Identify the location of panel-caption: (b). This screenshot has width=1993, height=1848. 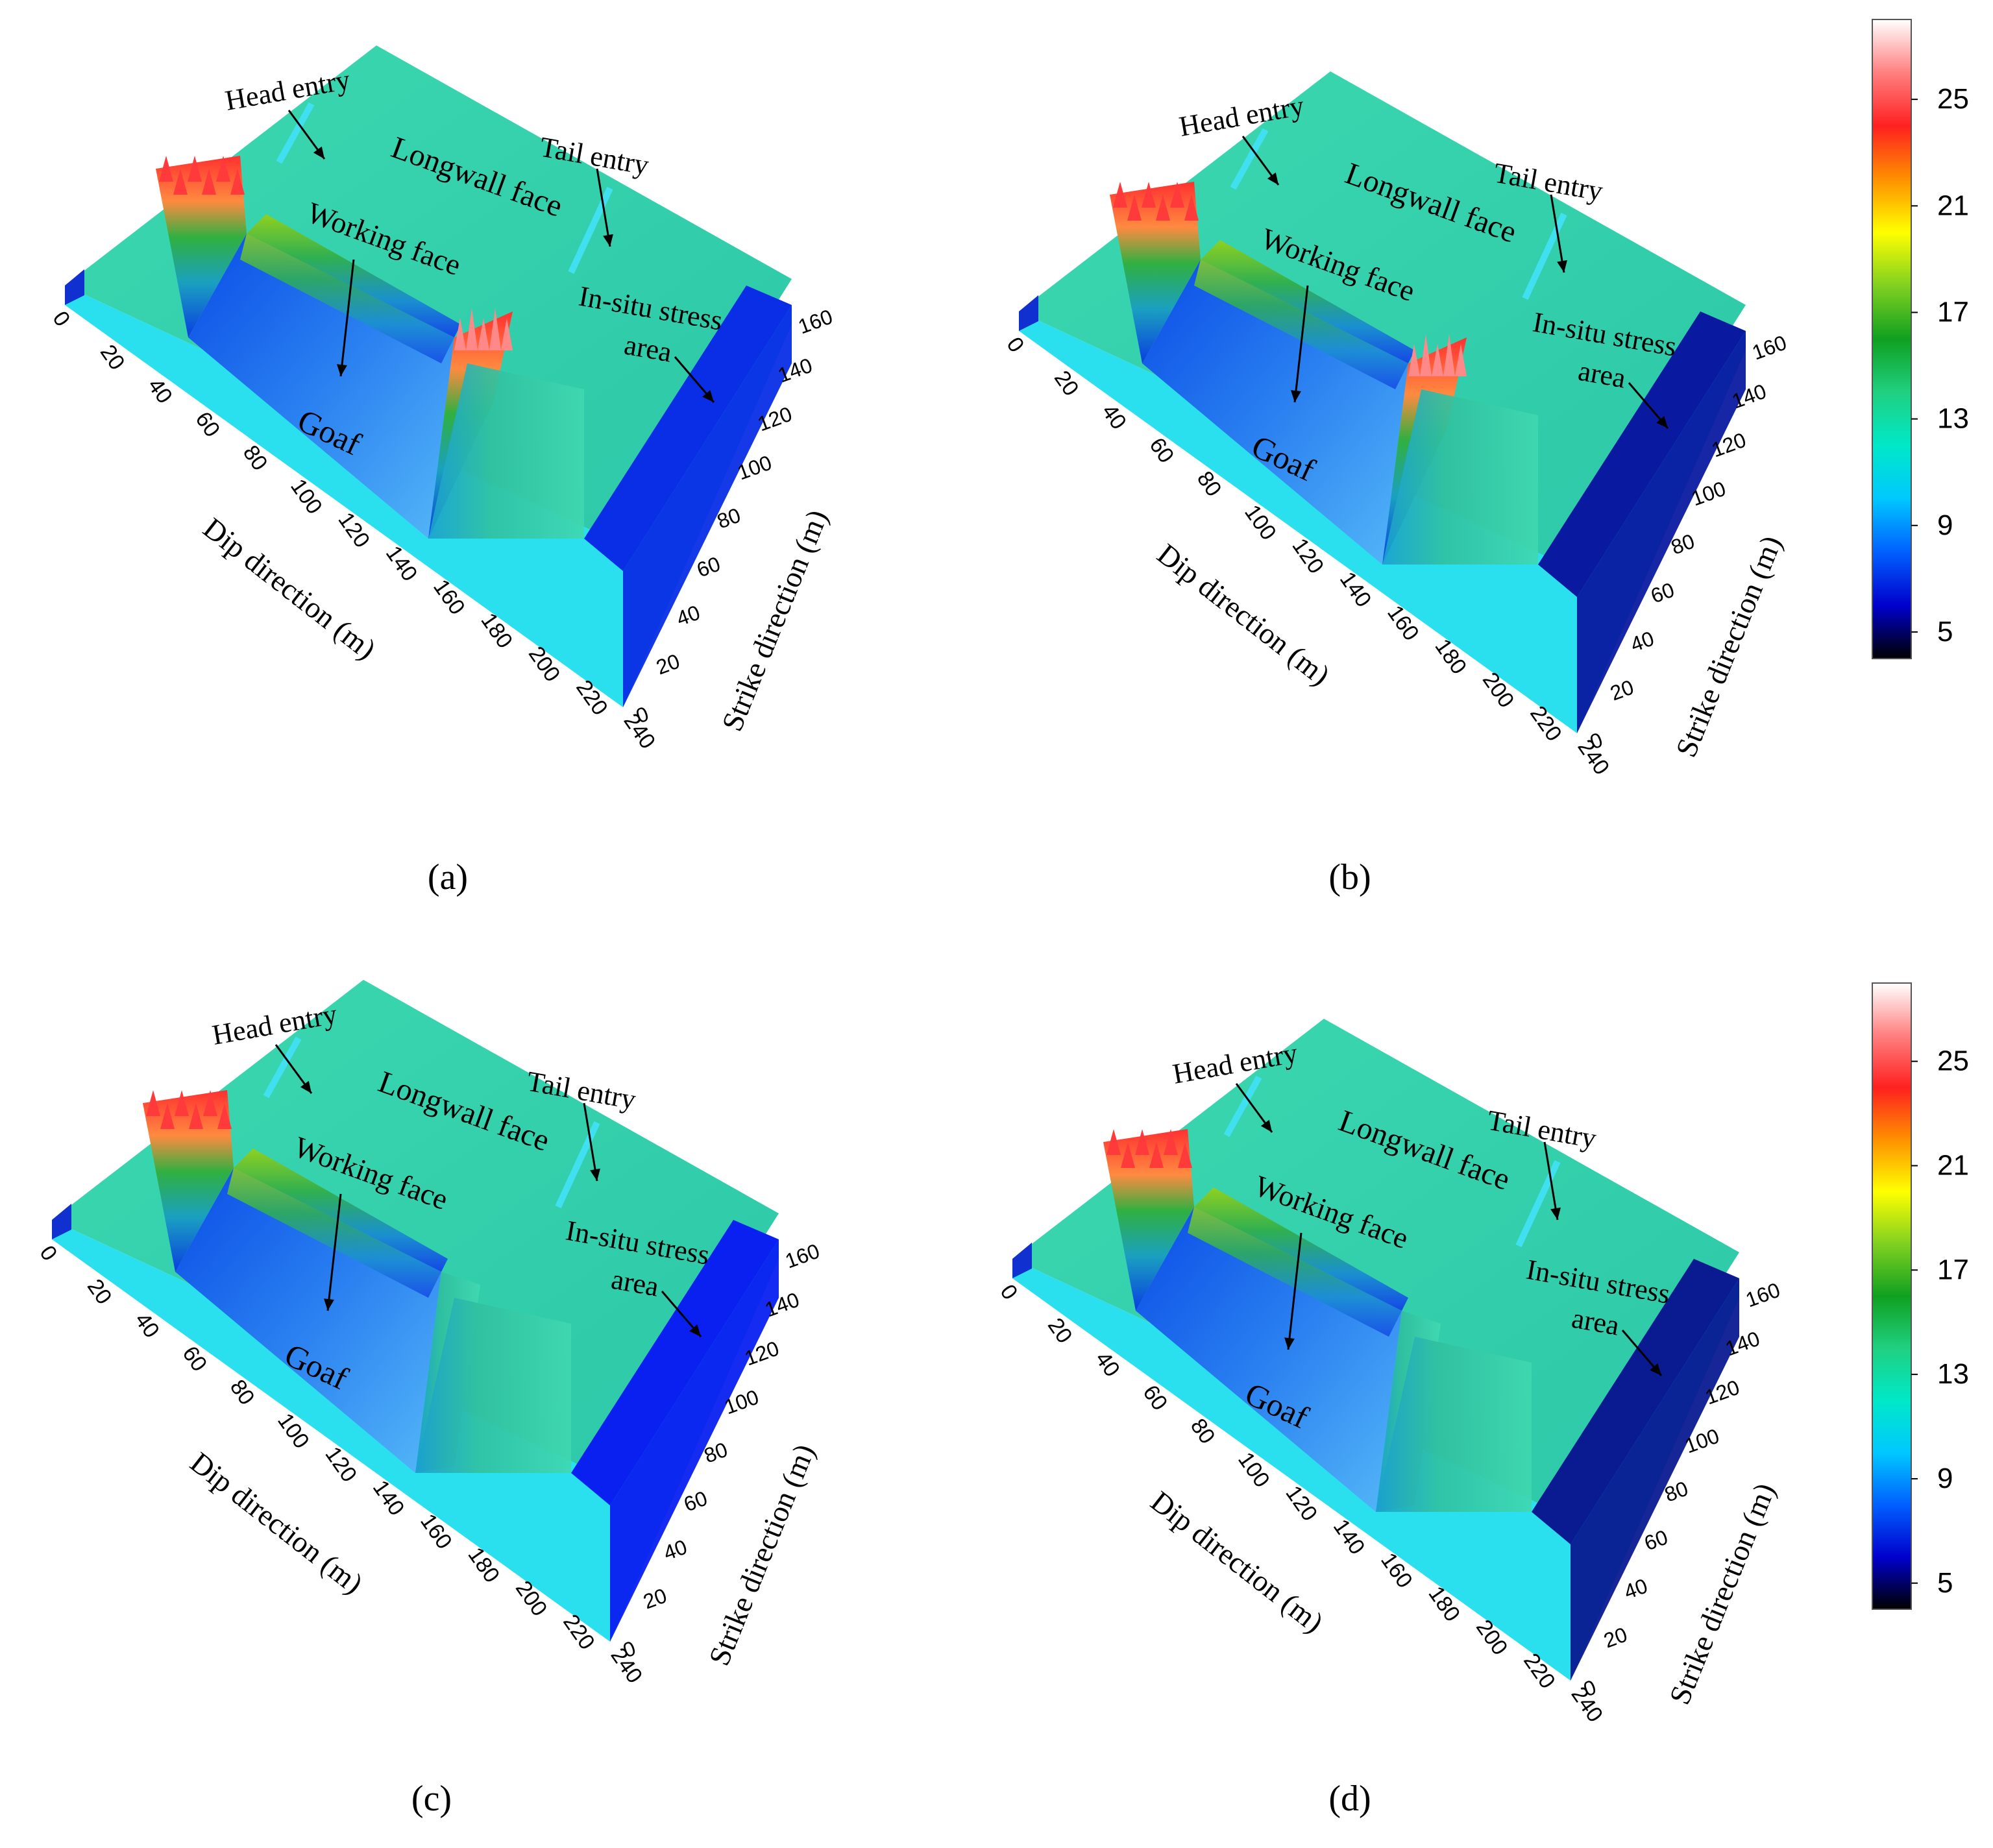
(1349, 877).